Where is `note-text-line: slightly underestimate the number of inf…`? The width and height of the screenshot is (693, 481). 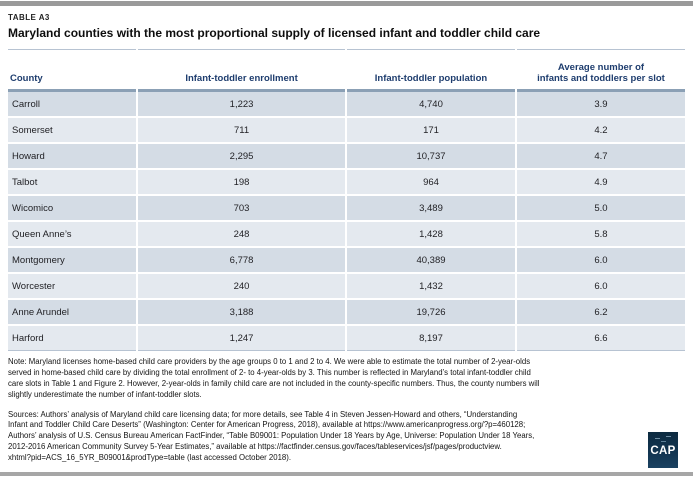 note-text-line: slightly underestimate the number of inf… is located at coordinates (105, 394).